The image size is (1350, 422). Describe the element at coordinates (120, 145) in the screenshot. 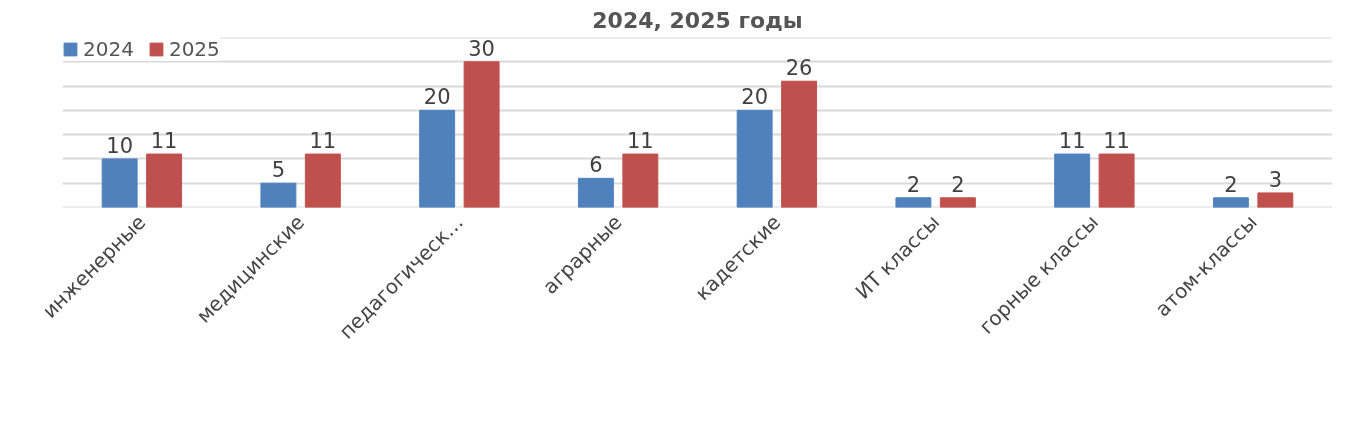

I see `data-label: 10` at that location.